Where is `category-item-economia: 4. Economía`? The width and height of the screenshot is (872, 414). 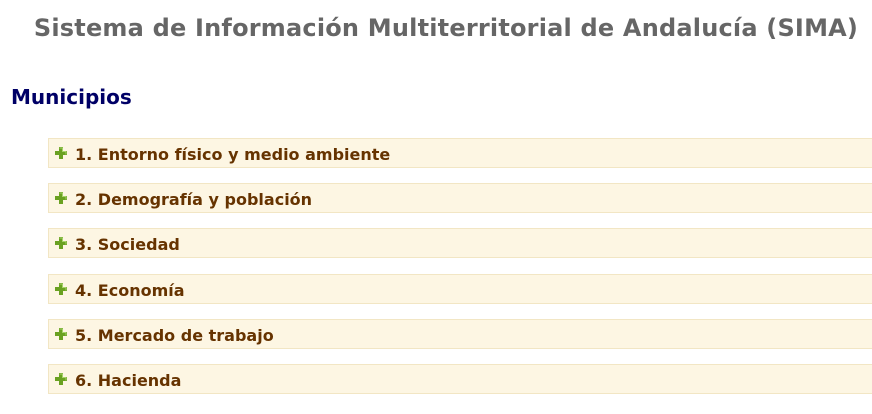
category-item-economia: 4. Economía is located at coordinates (460, 288).